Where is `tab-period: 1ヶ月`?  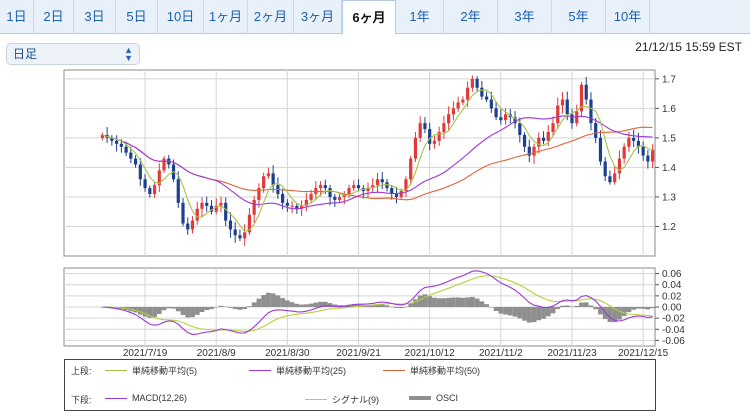
tab-period: 1ヶ月 is located at coordinates (226, 17).